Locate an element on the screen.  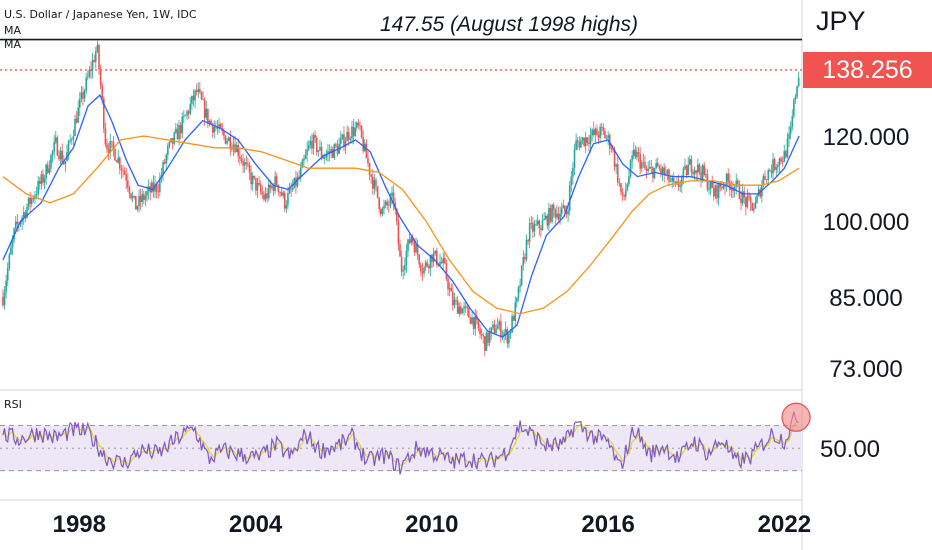
rsi-panel-label: RSI is located at coordinates (13, 404).